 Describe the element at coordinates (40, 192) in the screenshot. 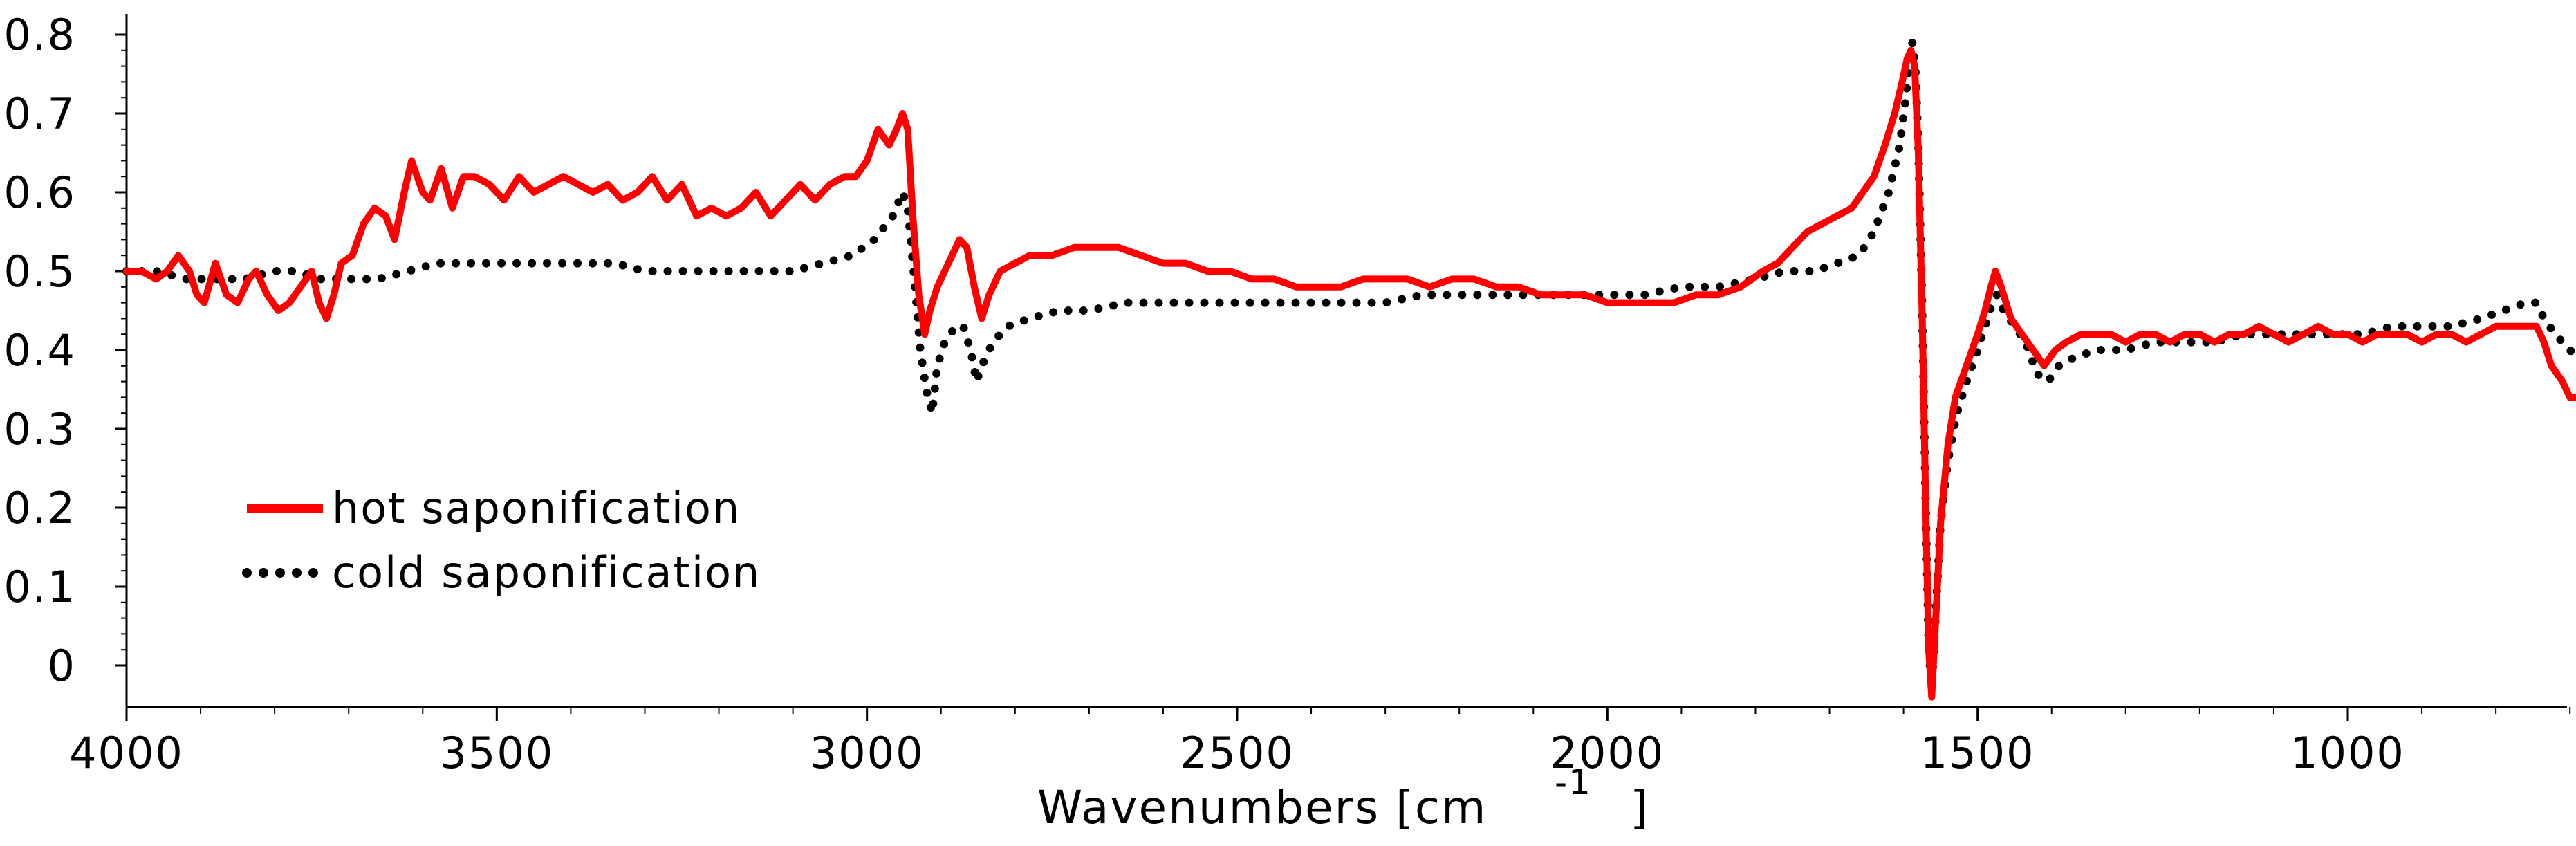

I see `y-tick-label: 0.6` at that location.